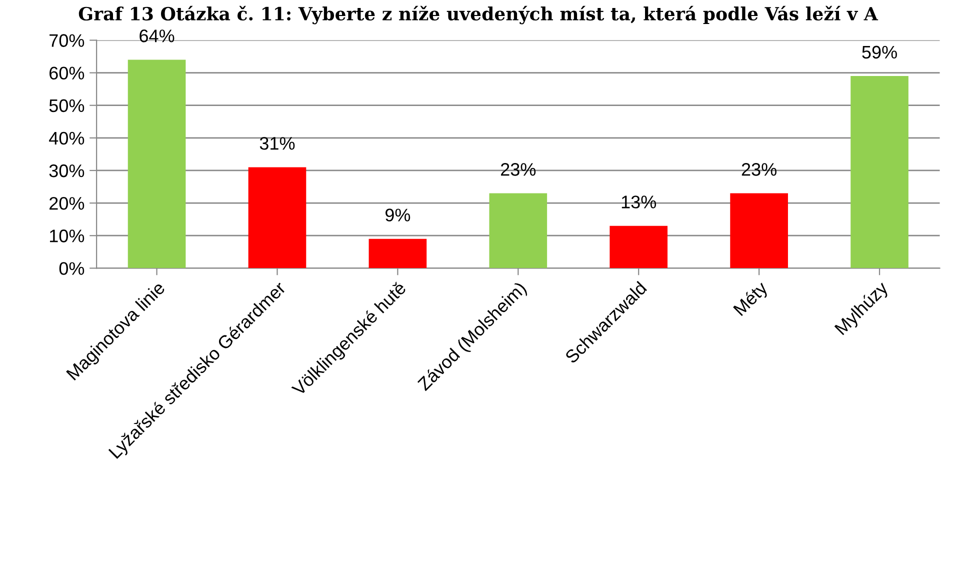 The height and width of the screenshot is (583, 956). What do you see at coordinates (67, 40) in the screenshot?
I see `y-tick-label: 70%` at bounding box center [67, 40].